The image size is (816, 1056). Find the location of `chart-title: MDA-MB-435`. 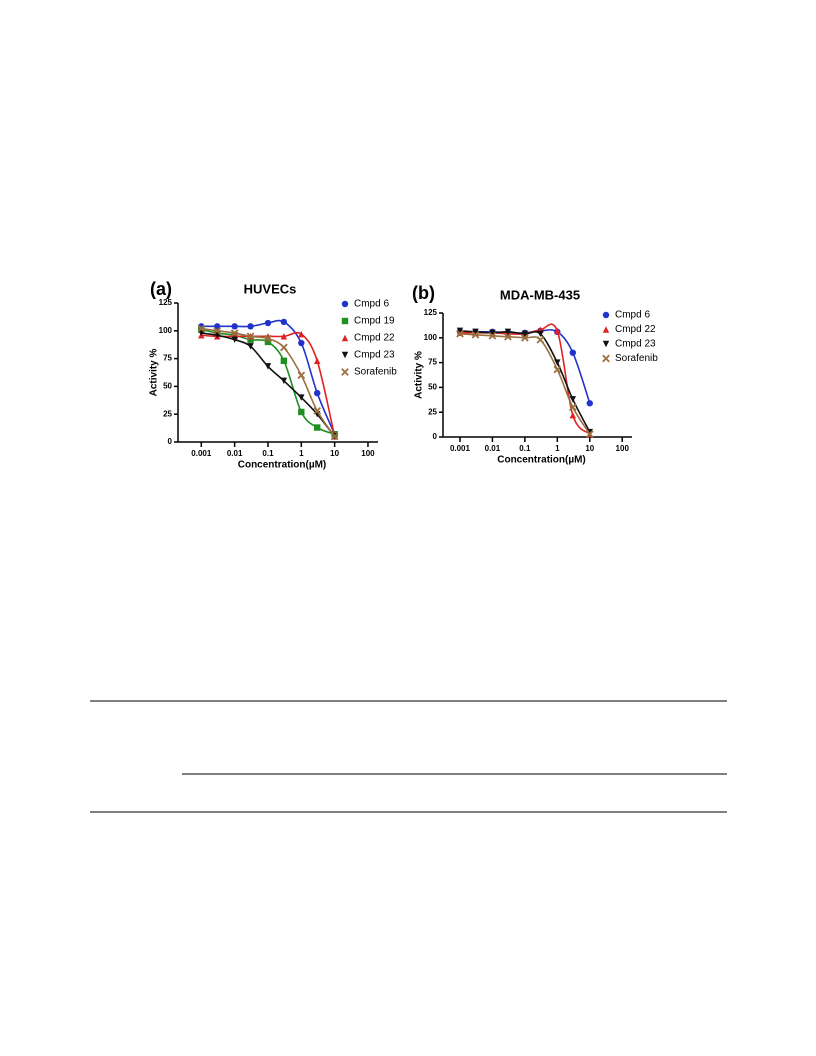

chart-title: MDA-MB-435 is located at coordinates (540, 294).